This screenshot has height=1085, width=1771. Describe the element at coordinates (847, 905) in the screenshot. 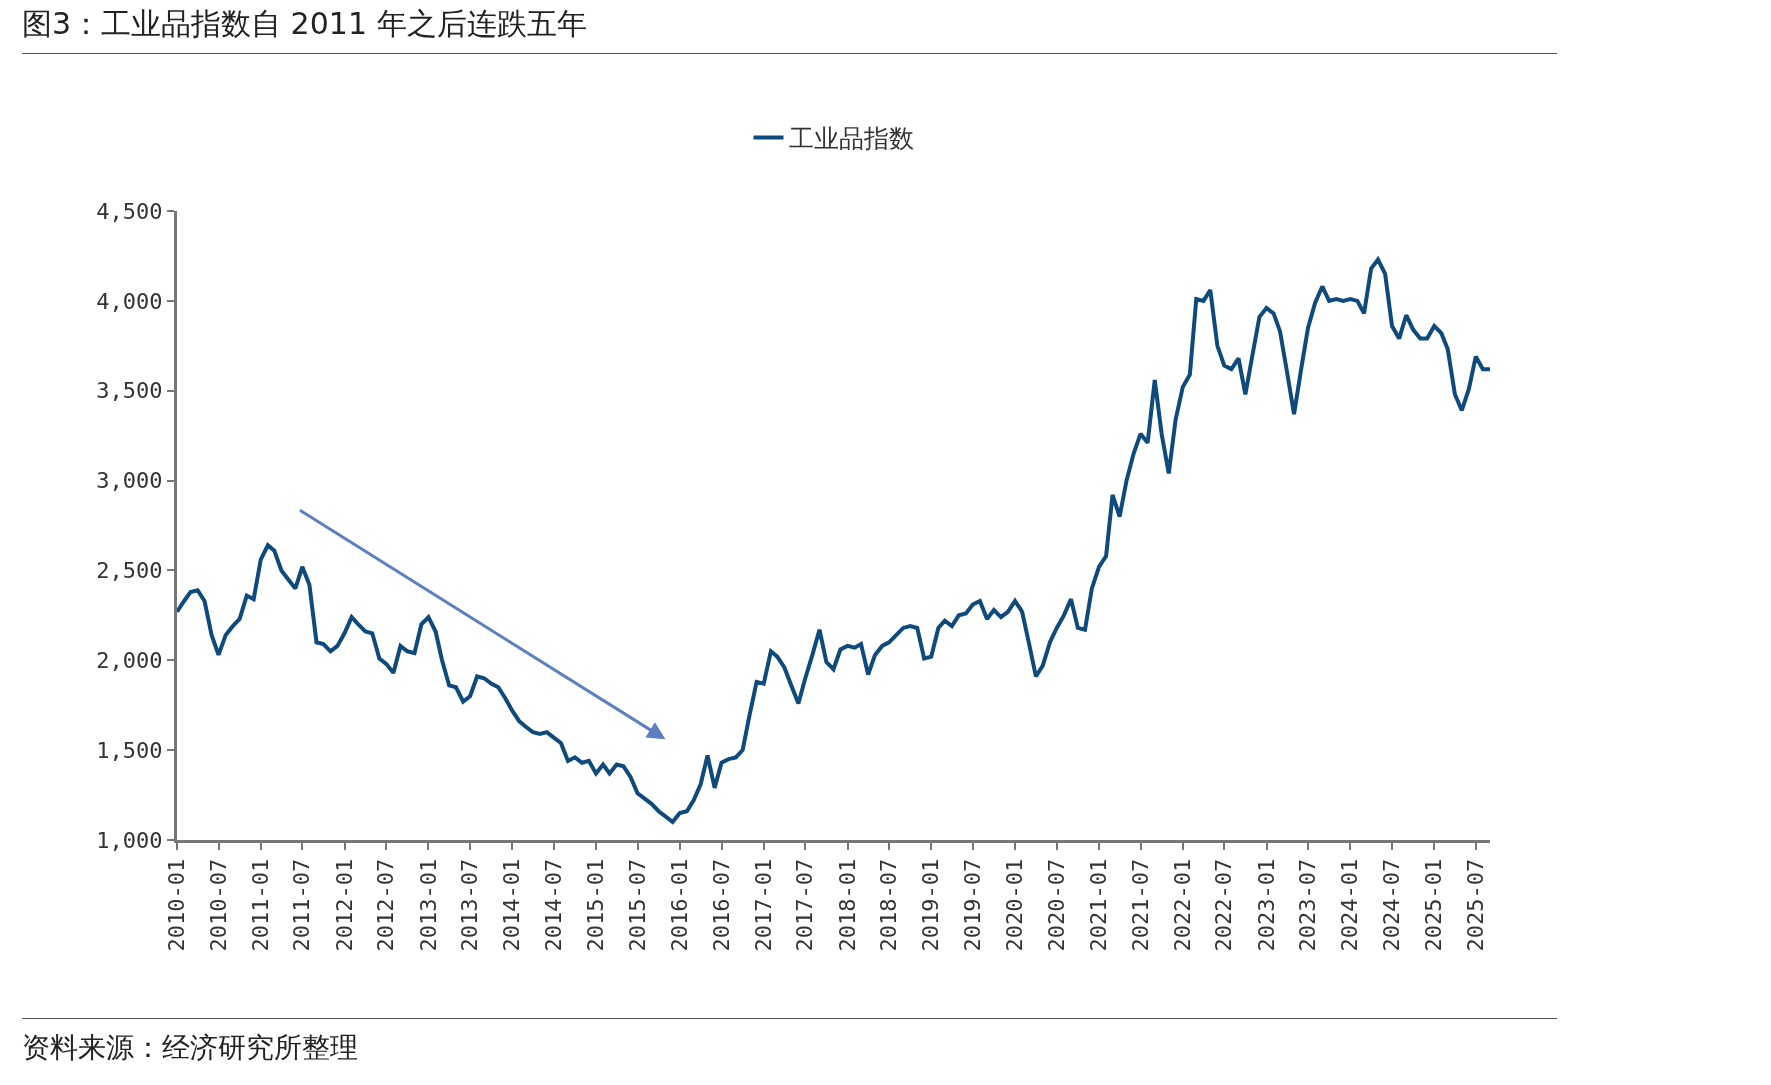

I see `x-tick-label: 2018-01` at that location.